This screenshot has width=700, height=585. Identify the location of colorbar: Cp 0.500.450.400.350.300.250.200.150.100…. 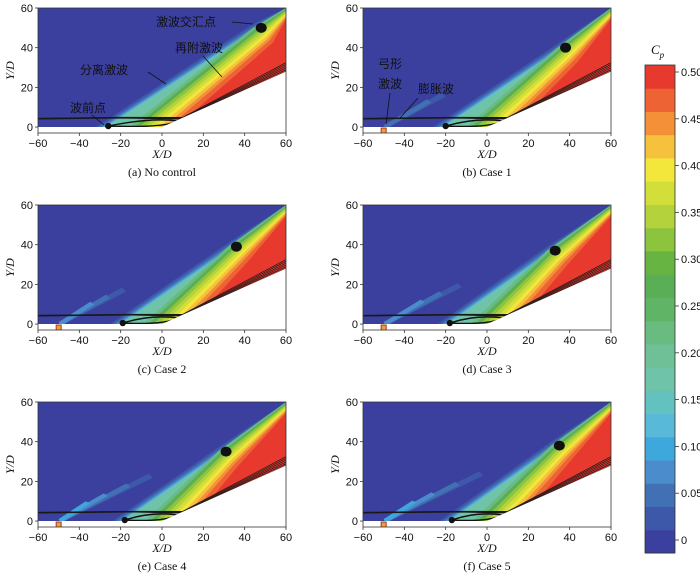
(672, 298).